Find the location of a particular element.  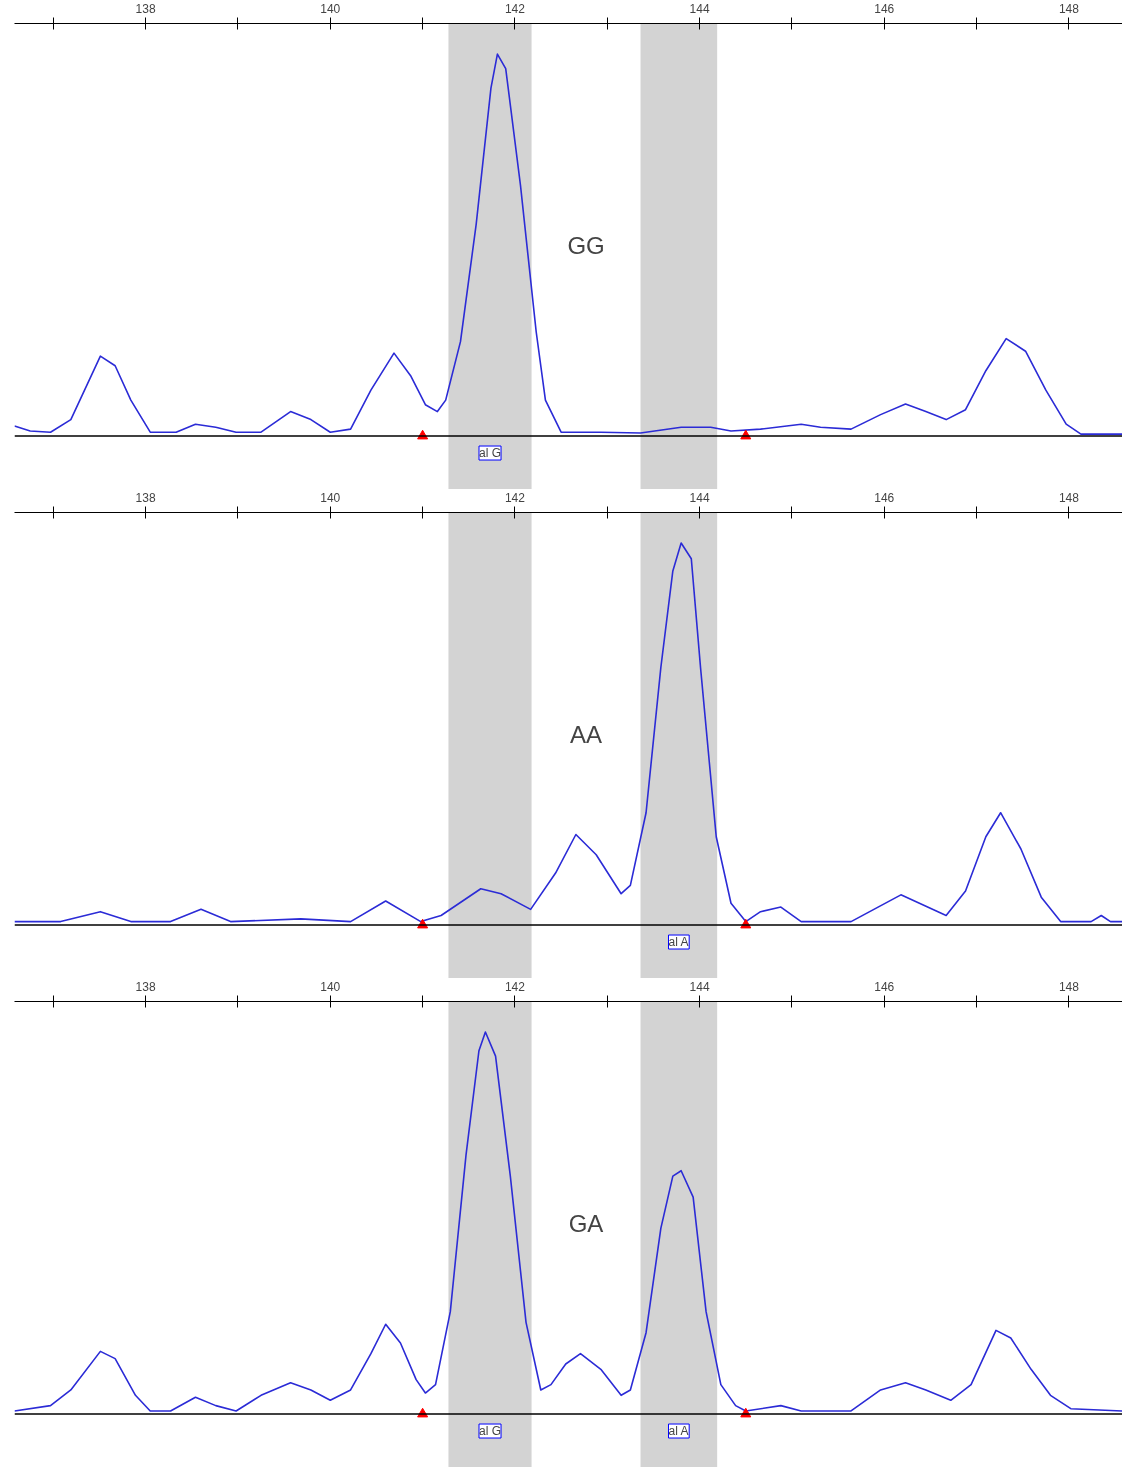

annotation: AA is located at coordinates (586, 734).